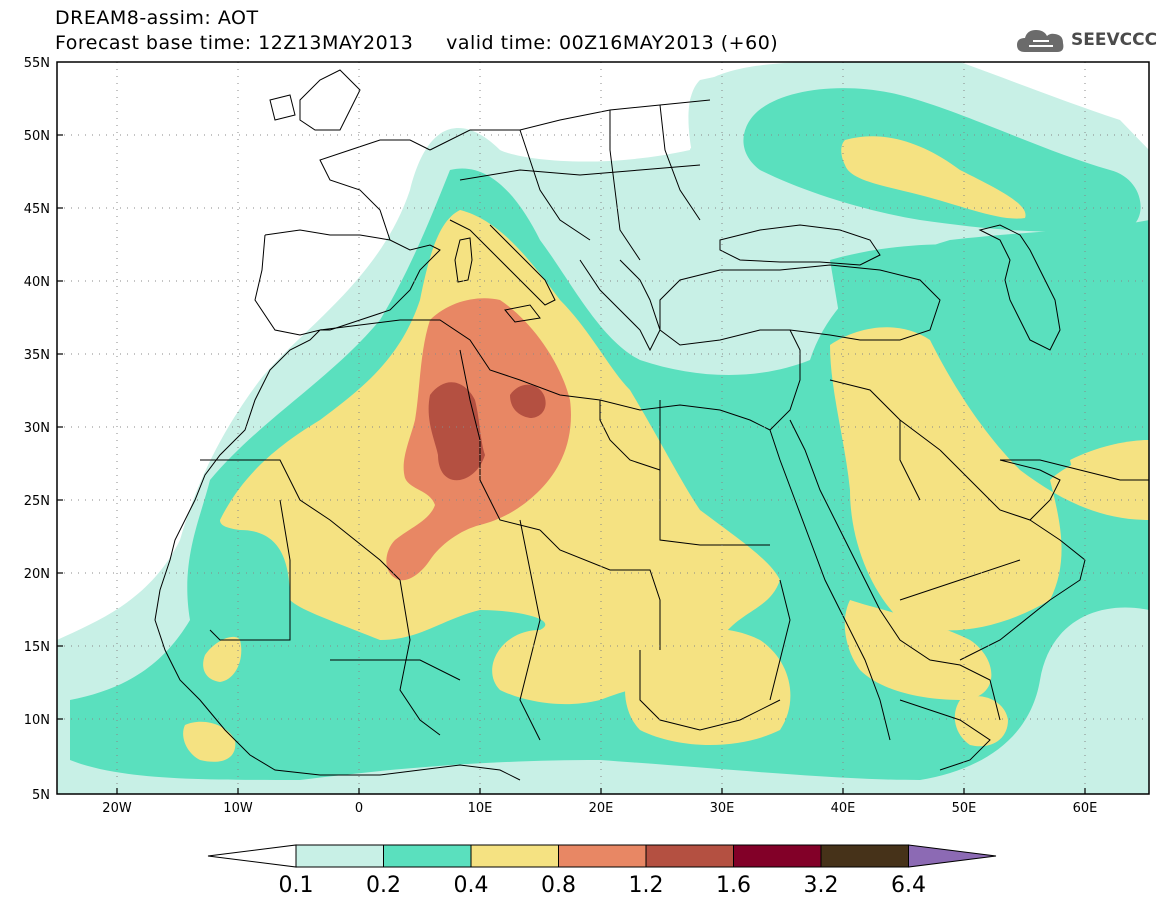 This screenshot has height=905, width=1165. Describe the element at coordinates (252, 856) in the screenshot. I see `colorbar-low-arrow` at that location.